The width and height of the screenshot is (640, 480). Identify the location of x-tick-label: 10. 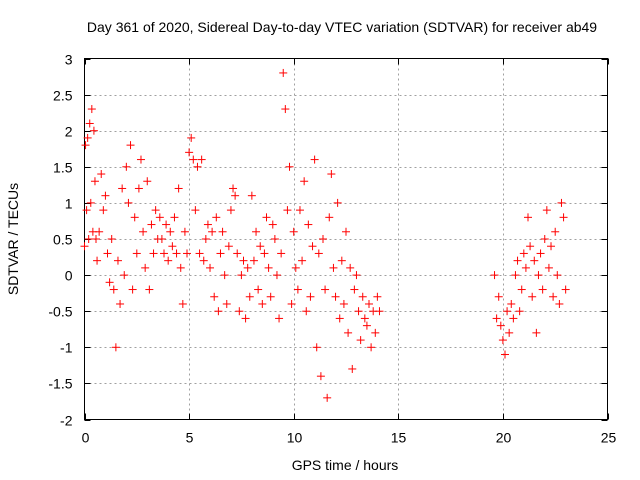
(295, 438).